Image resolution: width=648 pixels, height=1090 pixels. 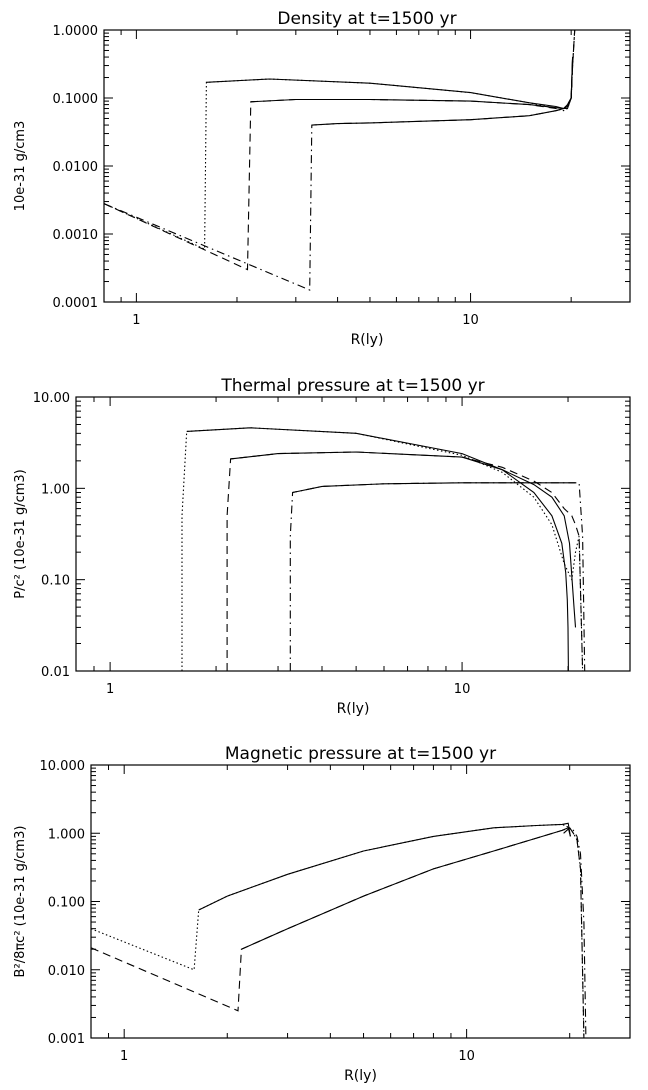 What do you see at coordinates (76, 31) in the screenshot?
I see `y-tick-label: 1.0000` at bounding box center [76, 31].